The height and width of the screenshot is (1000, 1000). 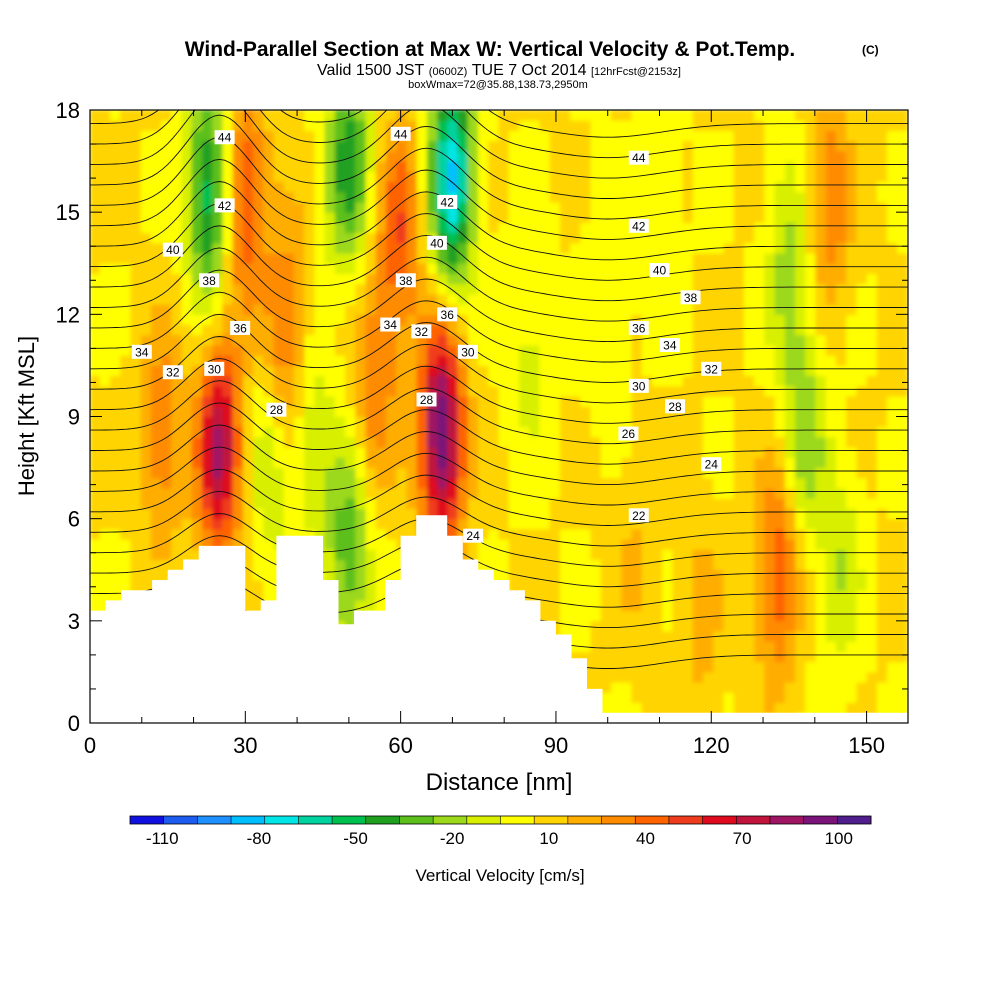 What do you see at coordinates (712, 369) in the screenshot?
I see `isentrope-label: 32` at bounding box center [712, 369].